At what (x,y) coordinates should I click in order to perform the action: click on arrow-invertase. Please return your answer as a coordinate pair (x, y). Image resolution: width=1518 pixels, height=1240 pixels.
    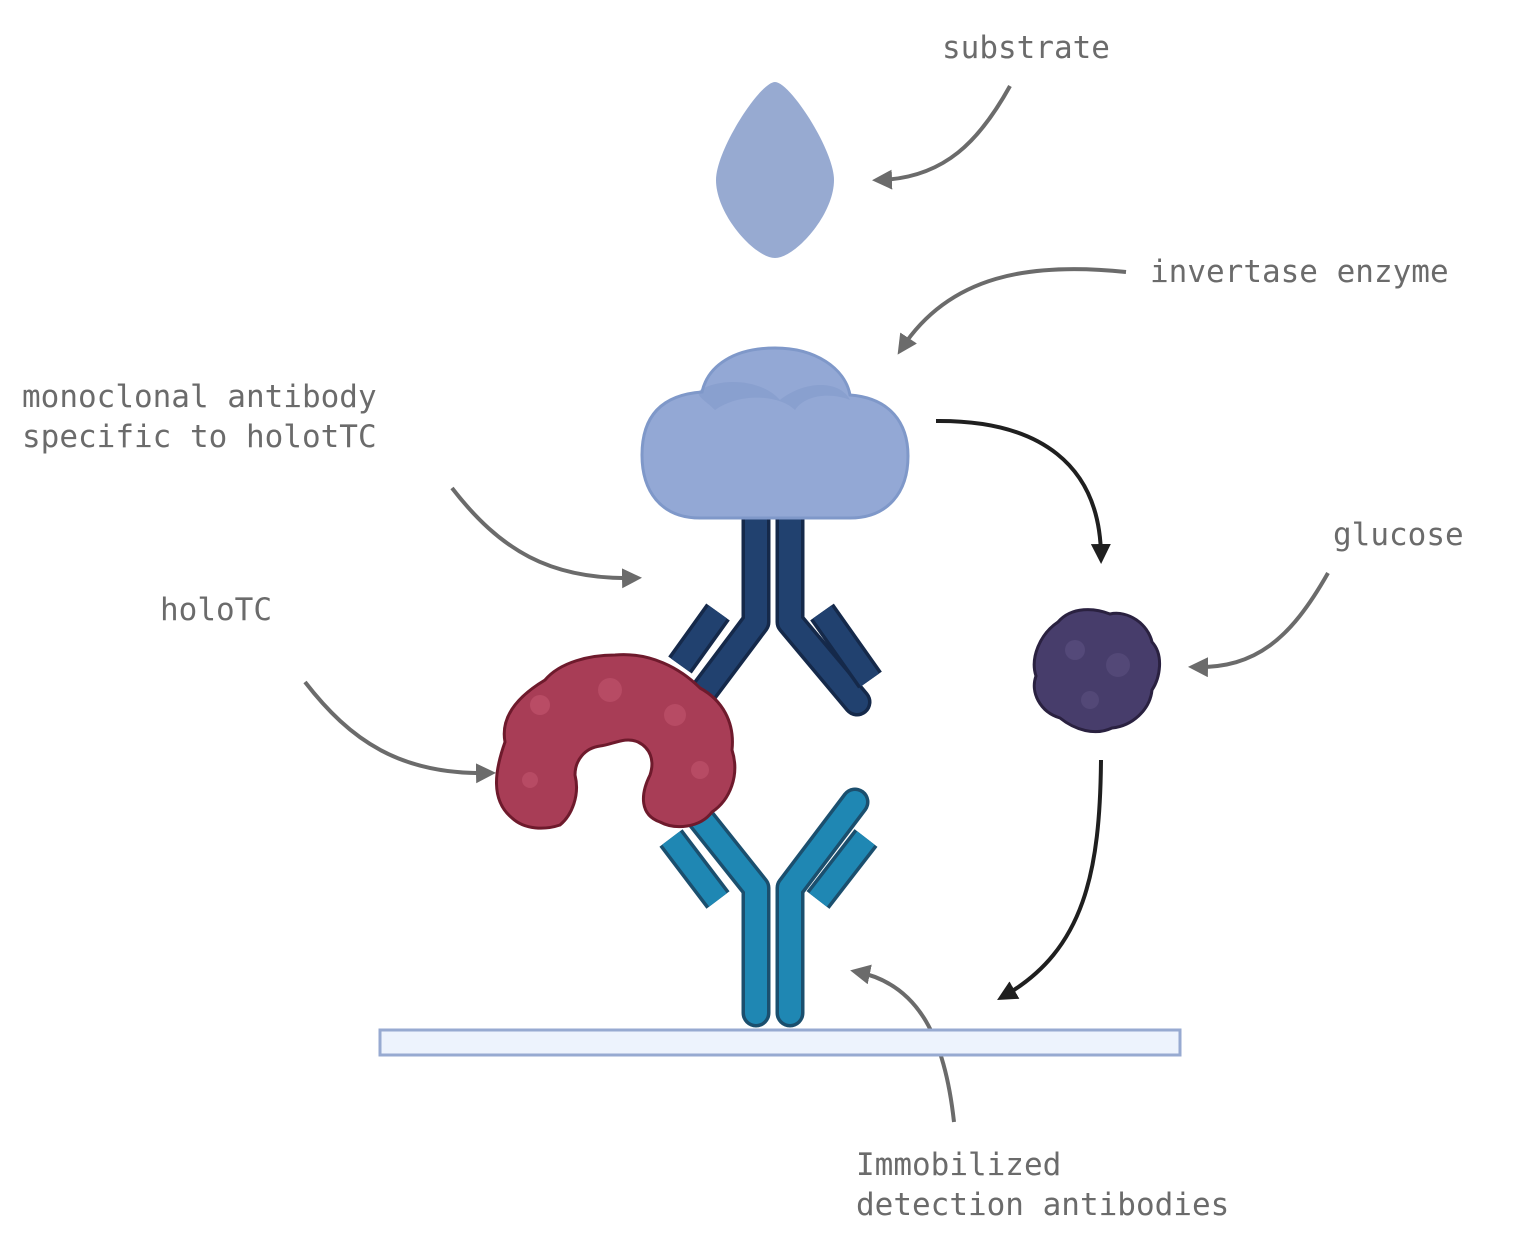
    Looking at the image, I should click on (1012, 311).